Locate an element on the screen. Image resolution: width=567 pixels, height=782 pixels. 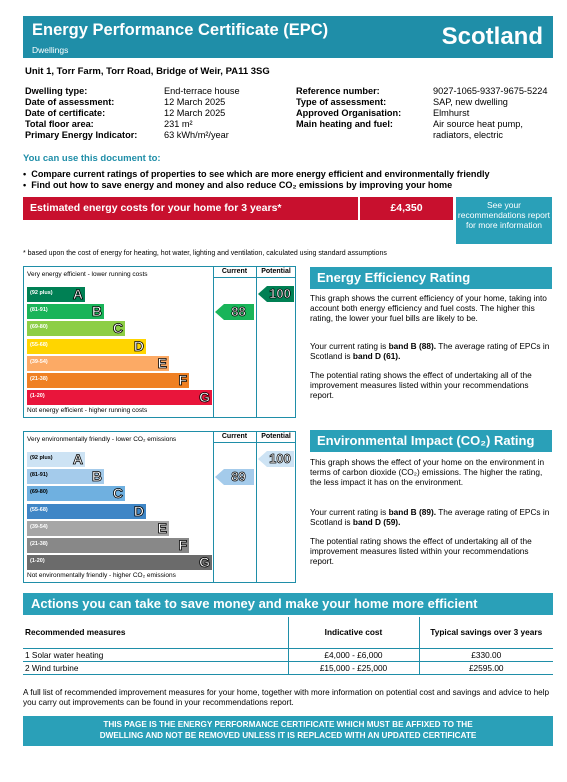
detail-label: Date of certificate: is located at coordinates (65, 113).